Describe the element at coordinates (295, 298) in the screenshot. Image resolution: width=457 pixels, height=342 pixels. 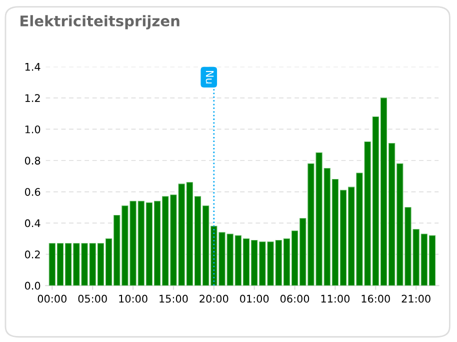
I see `x-tick-label: 06:00` at that location.